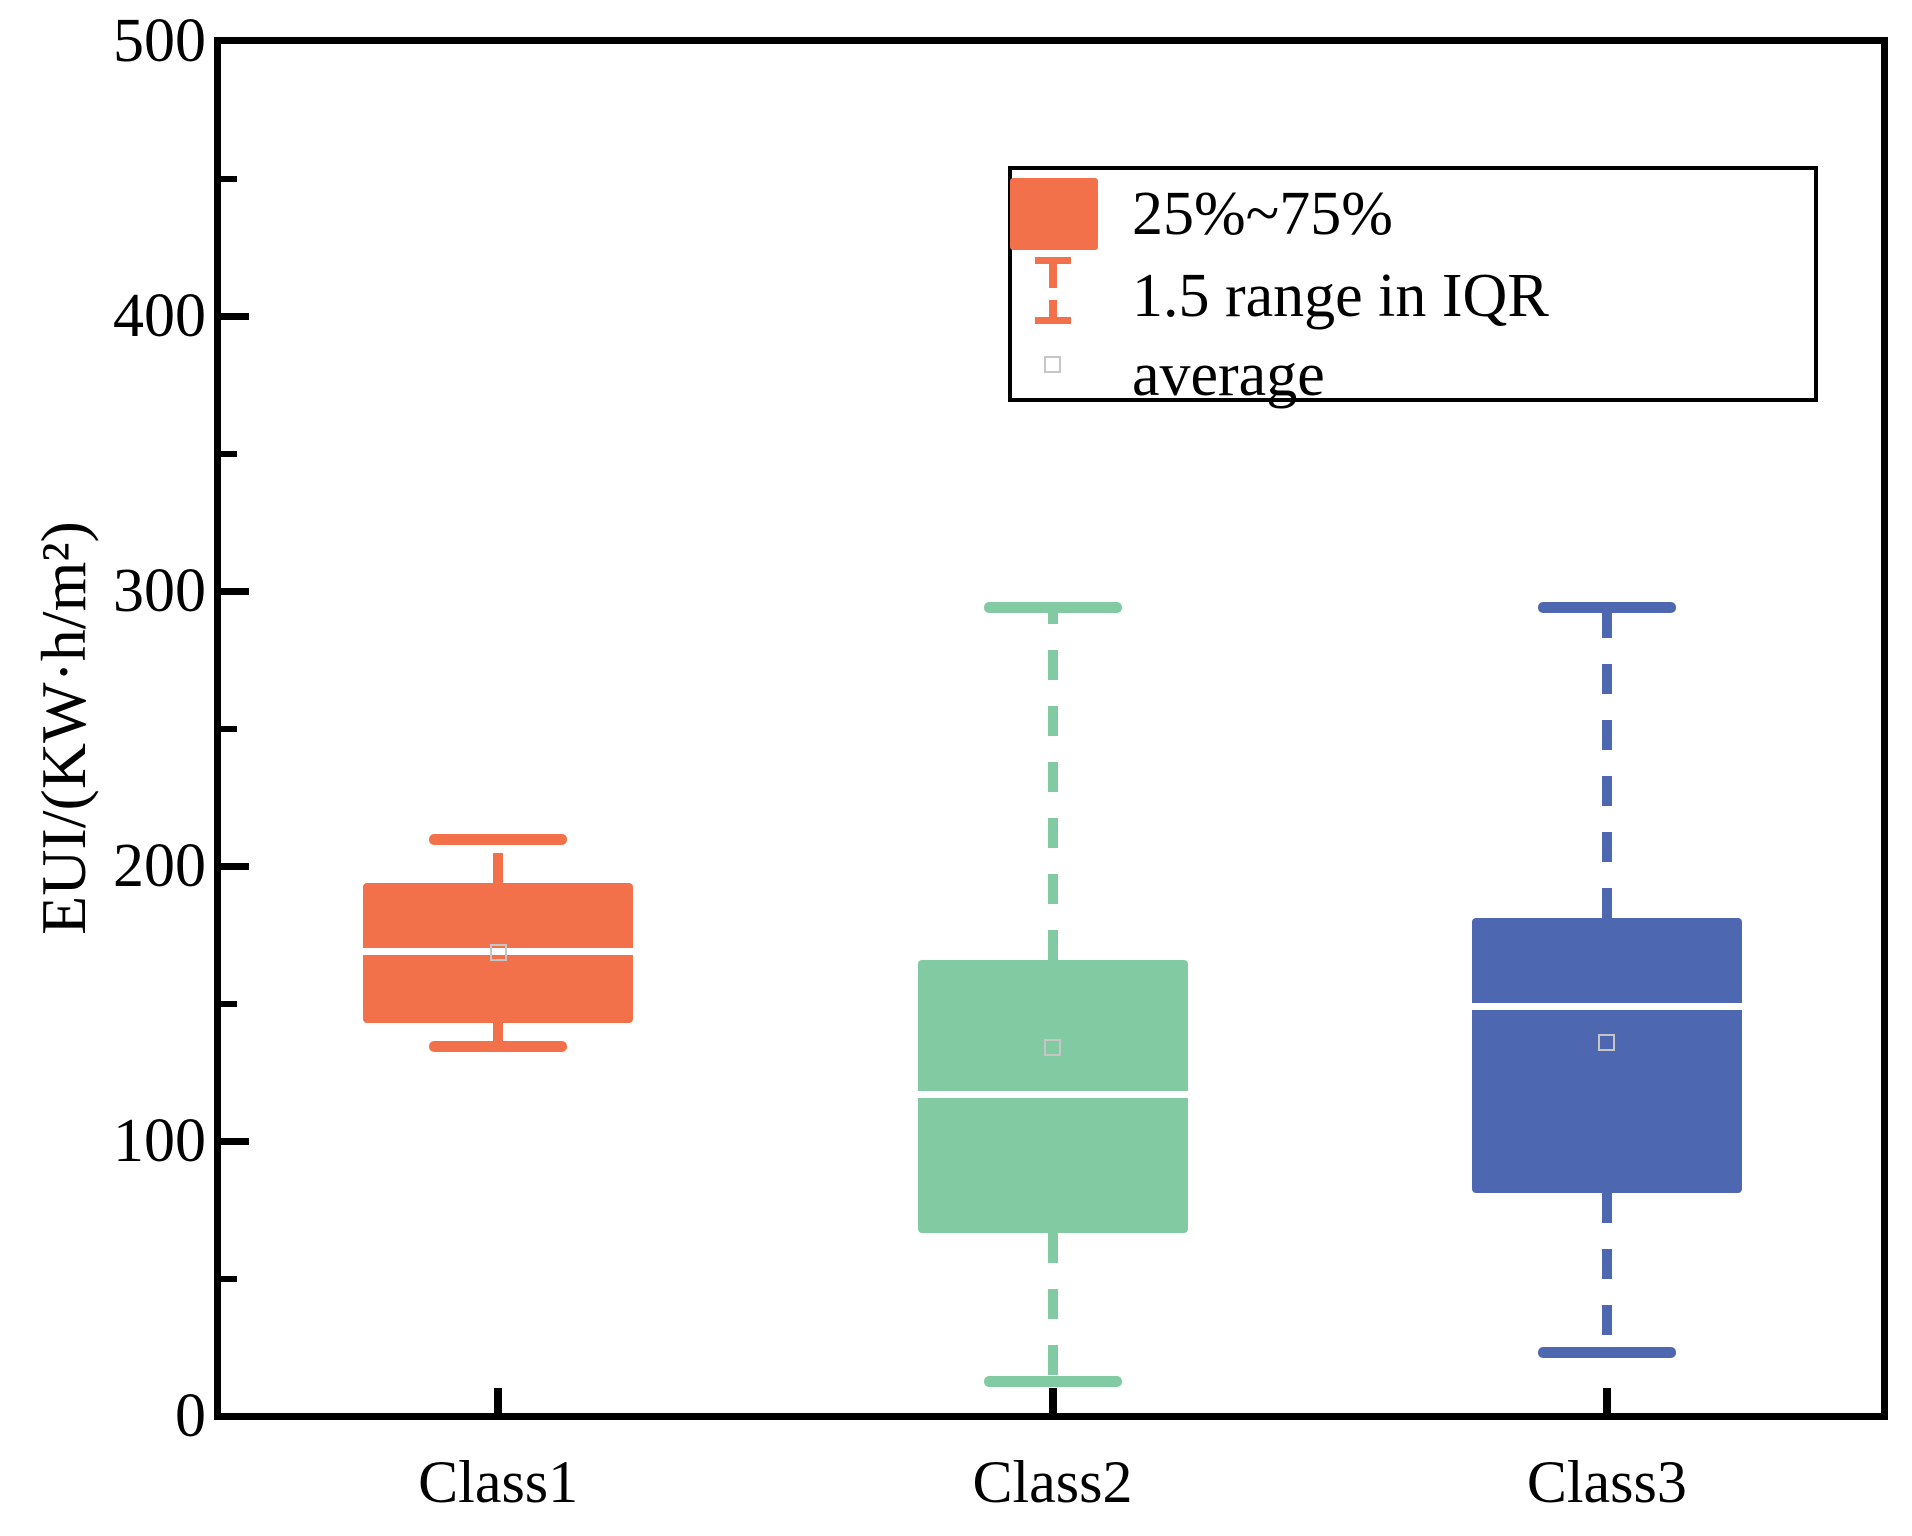 This screenshot has width=1912, height=1536. What do you see at coordinates (498, 1402) in the screenshot?
I see `x-tick-class1` at bounding box center [498, 1402].